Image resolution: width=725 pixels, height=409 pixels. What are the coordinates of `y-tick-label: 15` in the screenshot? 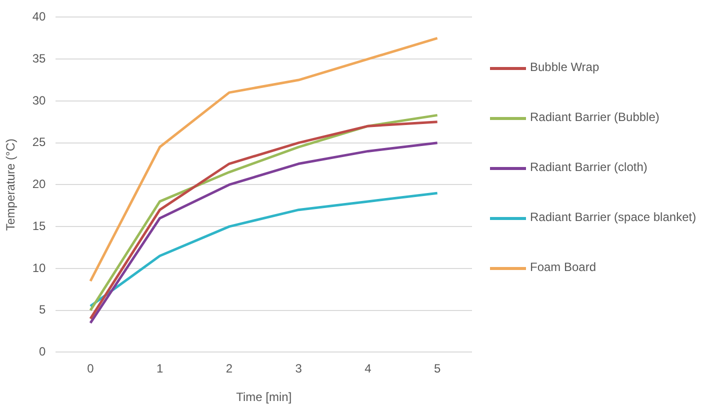 It's located at (39, 225).